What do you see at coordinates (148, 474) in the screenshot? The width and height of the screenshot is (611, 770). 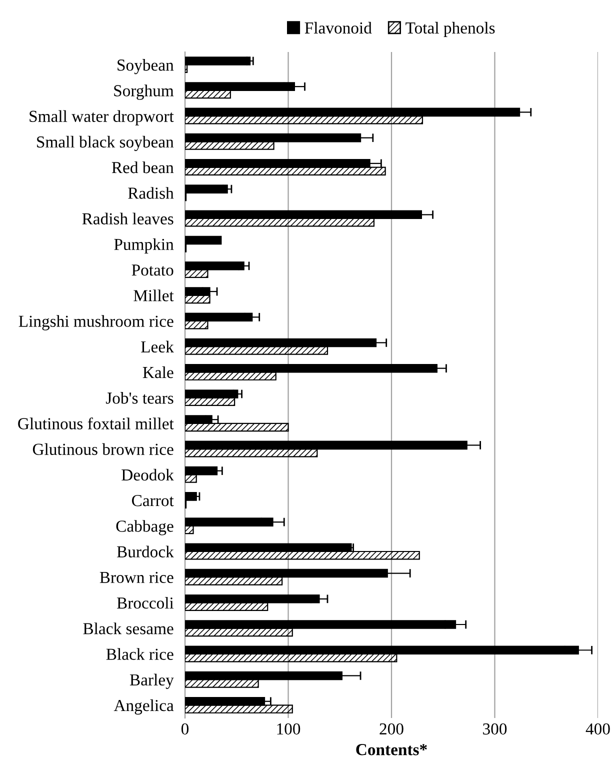 I see `y-tick-label: Deodok` at bounding box center [148, 474].